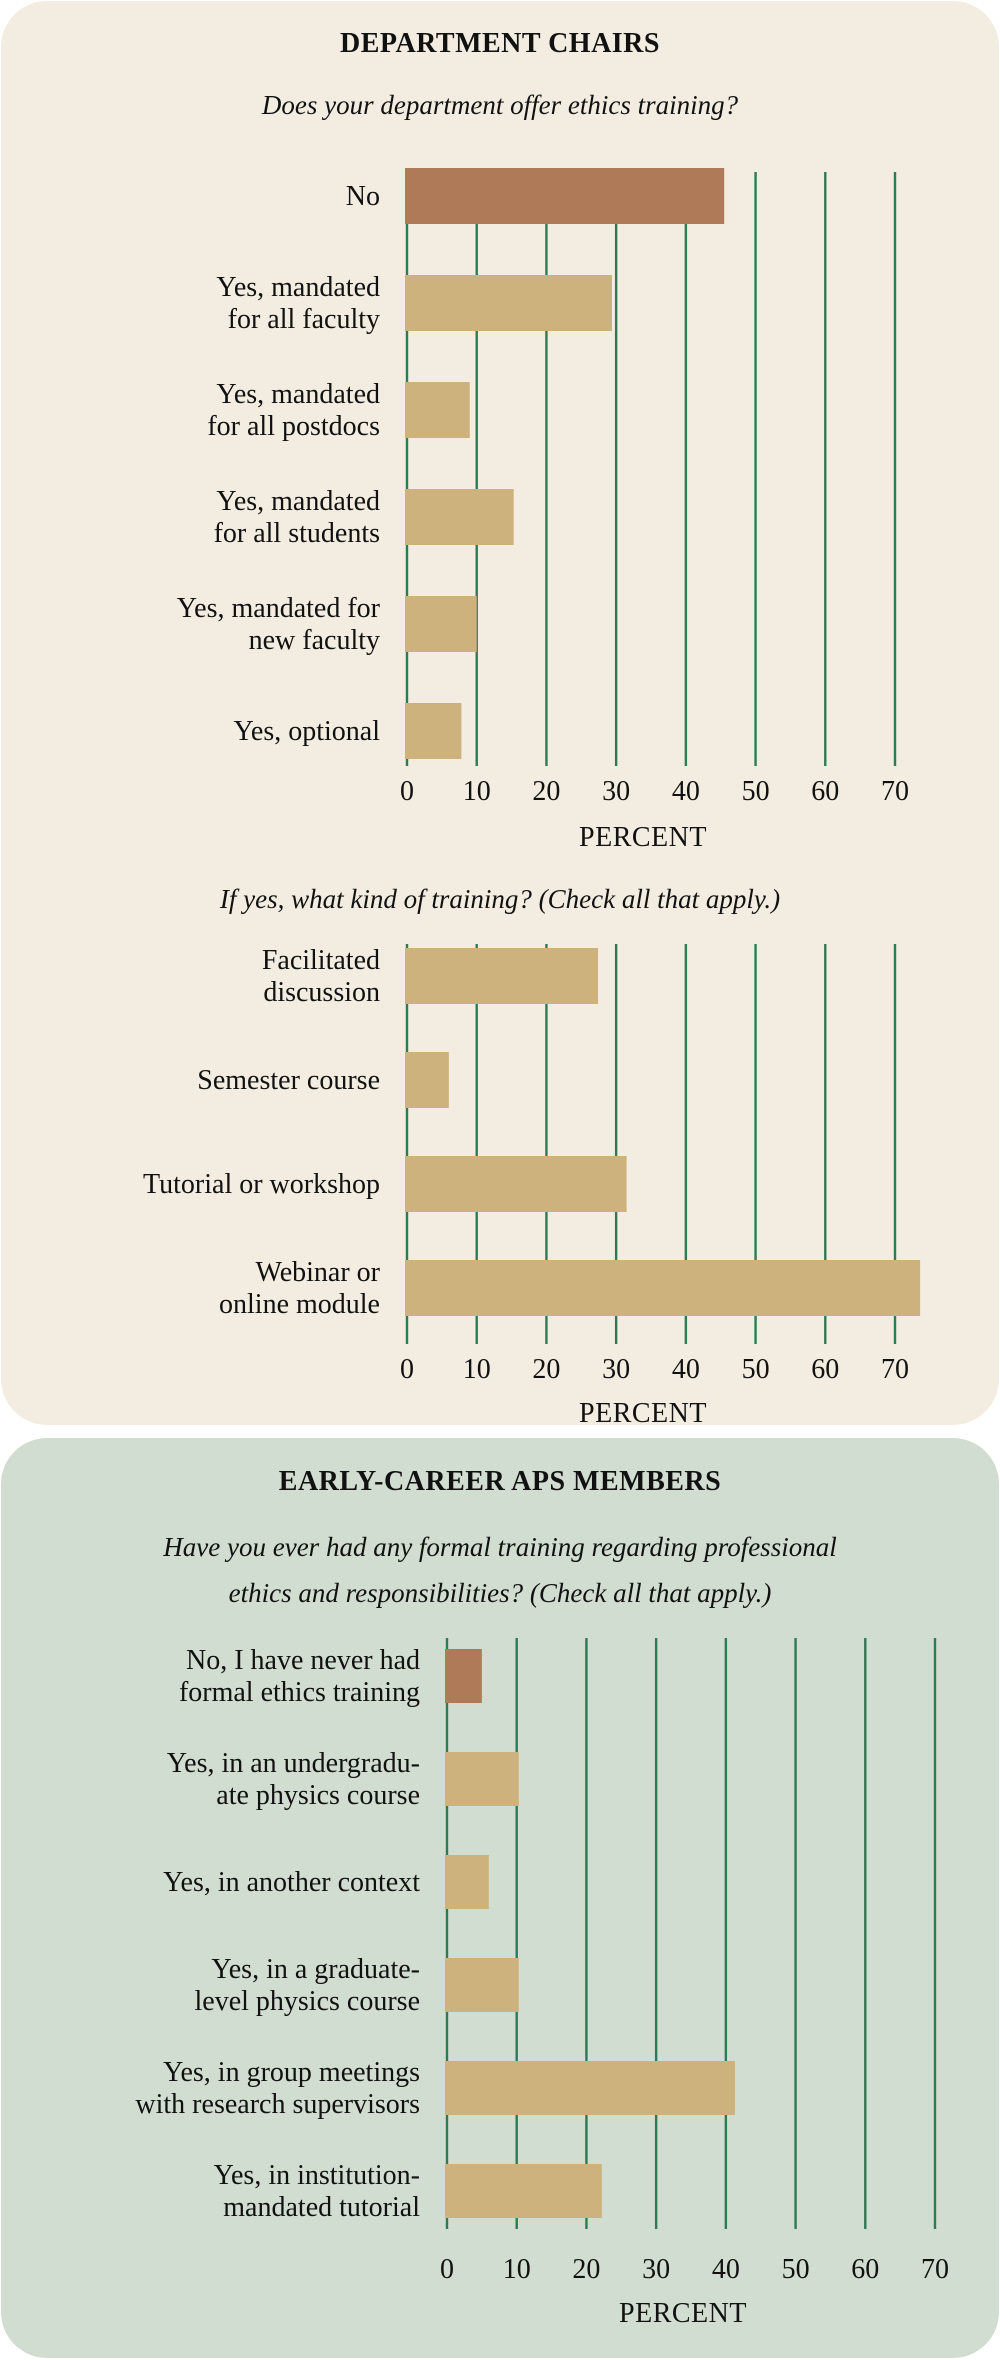  Describe the element at coordinates (261, 1184) in the screenshot. I see `category-label: Tutorial or workshop` at that location.